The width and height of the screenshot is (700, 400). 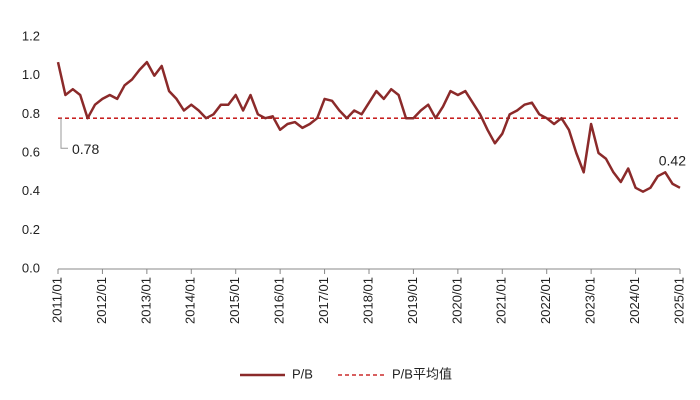 What do you see at coordinates (64, 133) in the screenshot?
I see `annotation-leader` at bounding box center [64, 133].